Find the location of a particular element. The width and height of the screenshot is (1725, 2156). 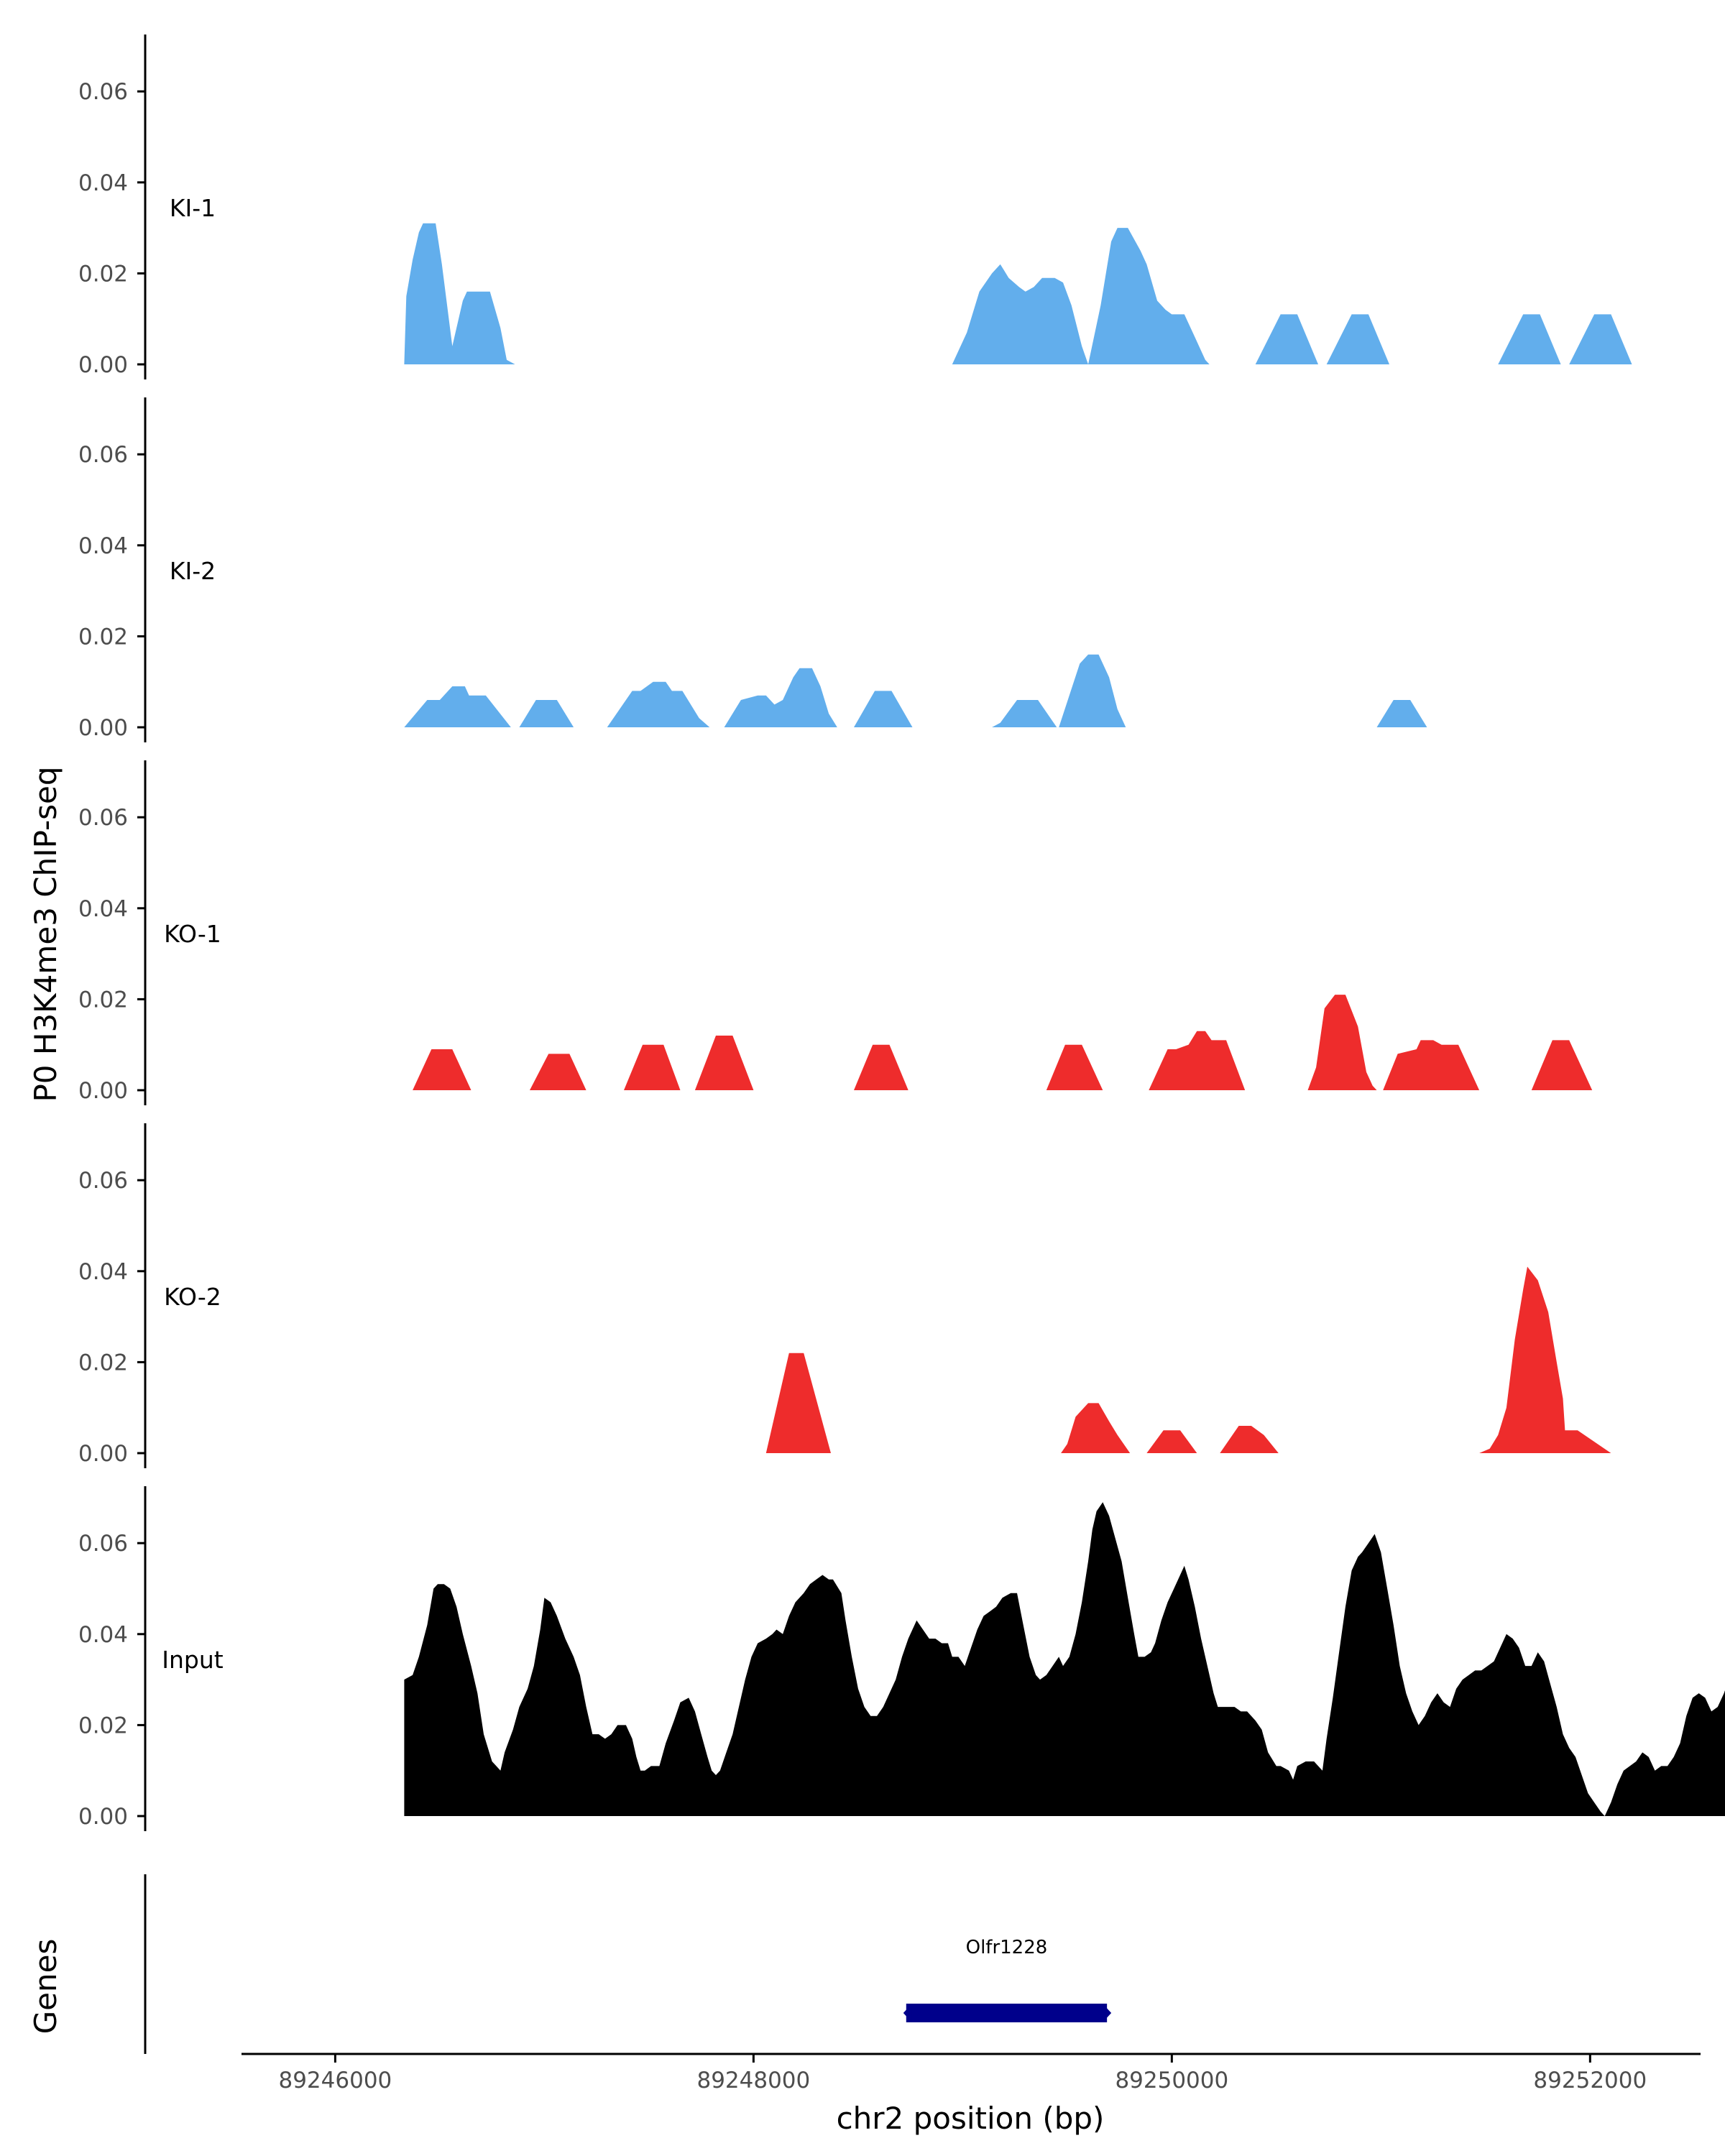

x-tick-label: 89246000 is located at coordinates (335, 2080).